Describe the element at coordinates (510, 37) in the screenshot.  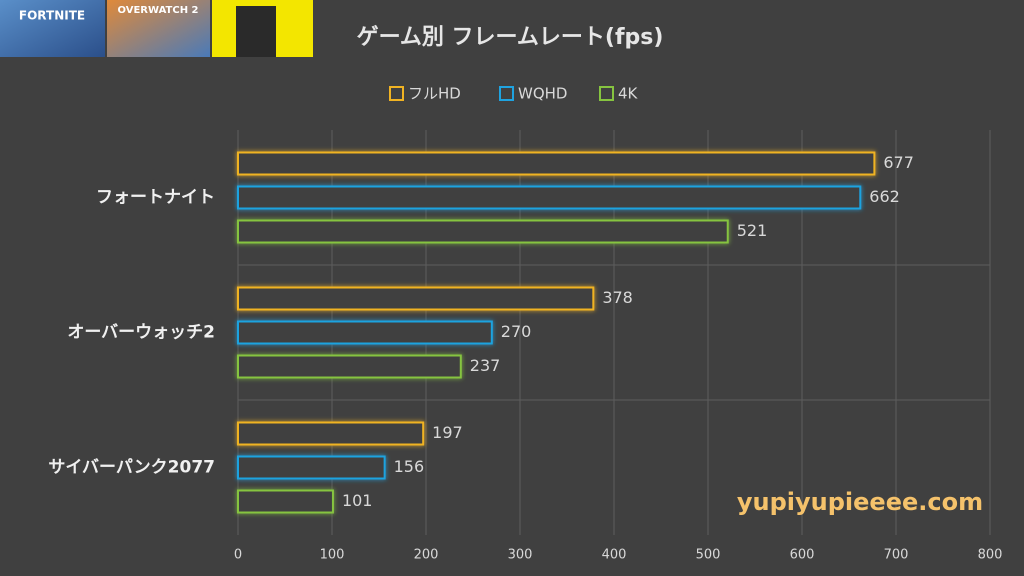
I see `chart-title: ゲーム別 フレームレート(fps)` at that location.